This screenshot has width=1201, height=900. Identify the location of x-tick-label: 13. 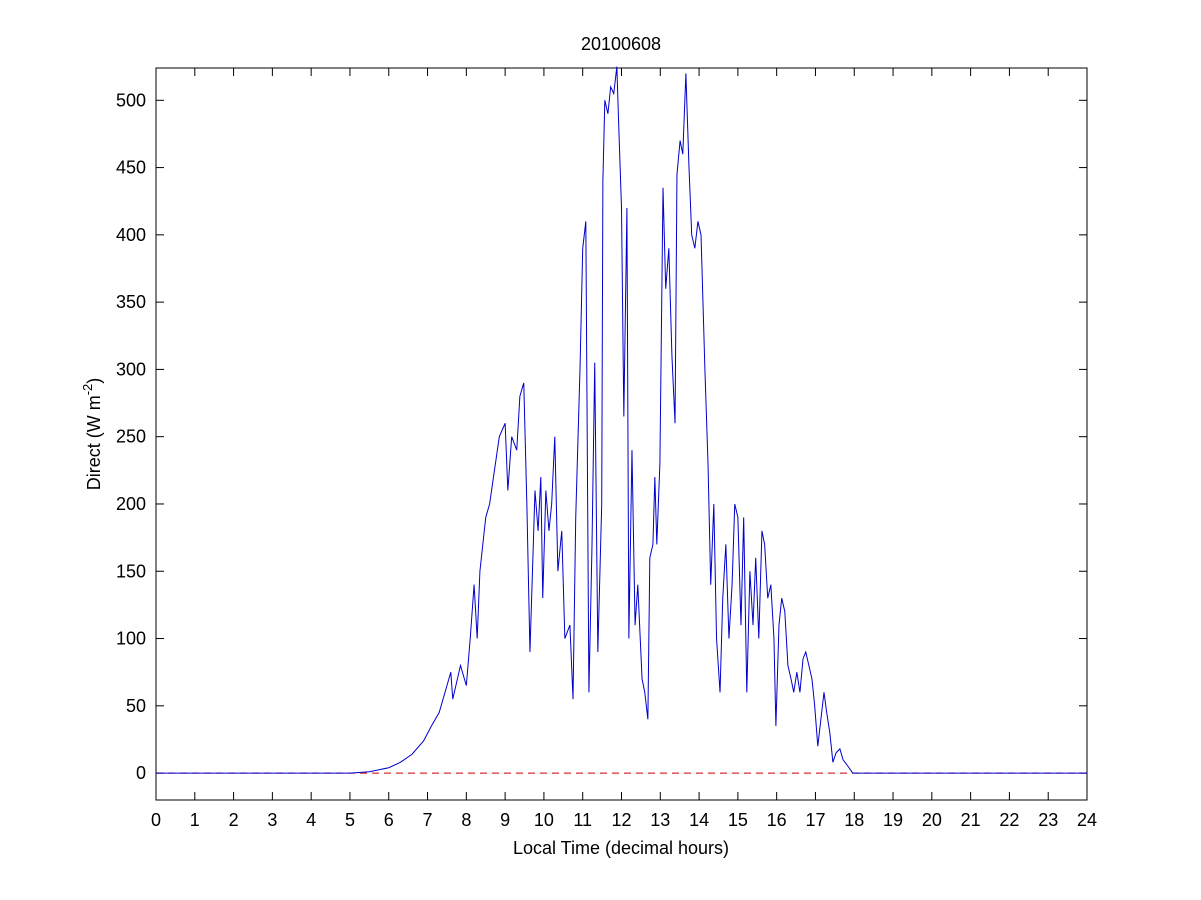
(660, 820).